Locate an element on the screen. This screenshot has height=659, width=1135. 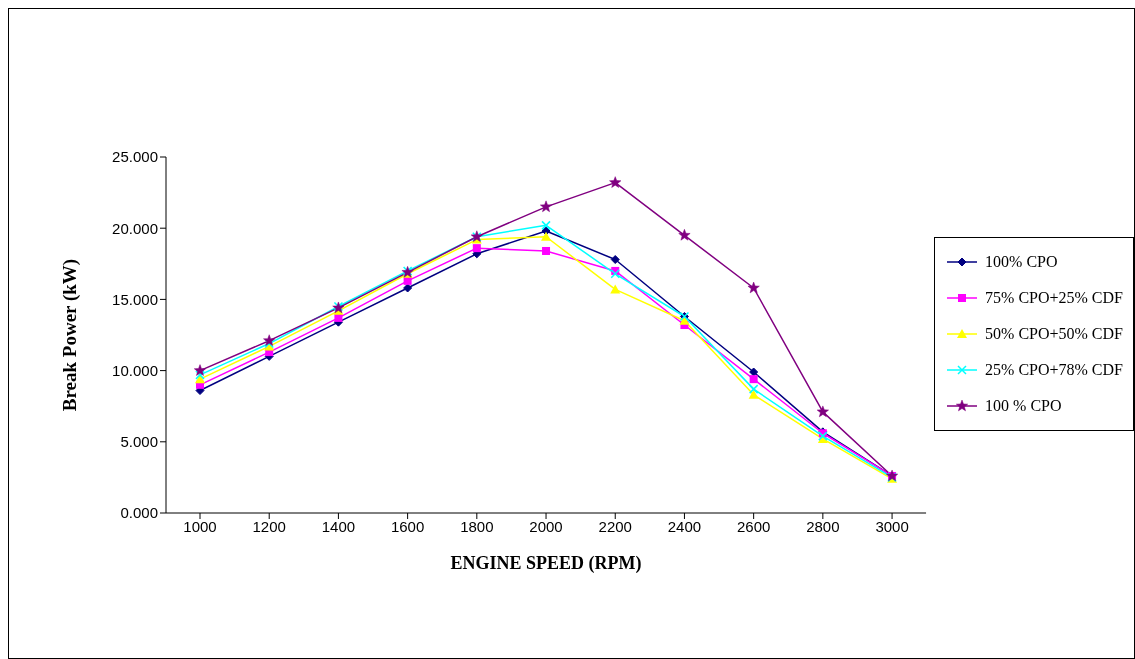
y-tick-label: 25.000 is located at coordinates (135, 157).